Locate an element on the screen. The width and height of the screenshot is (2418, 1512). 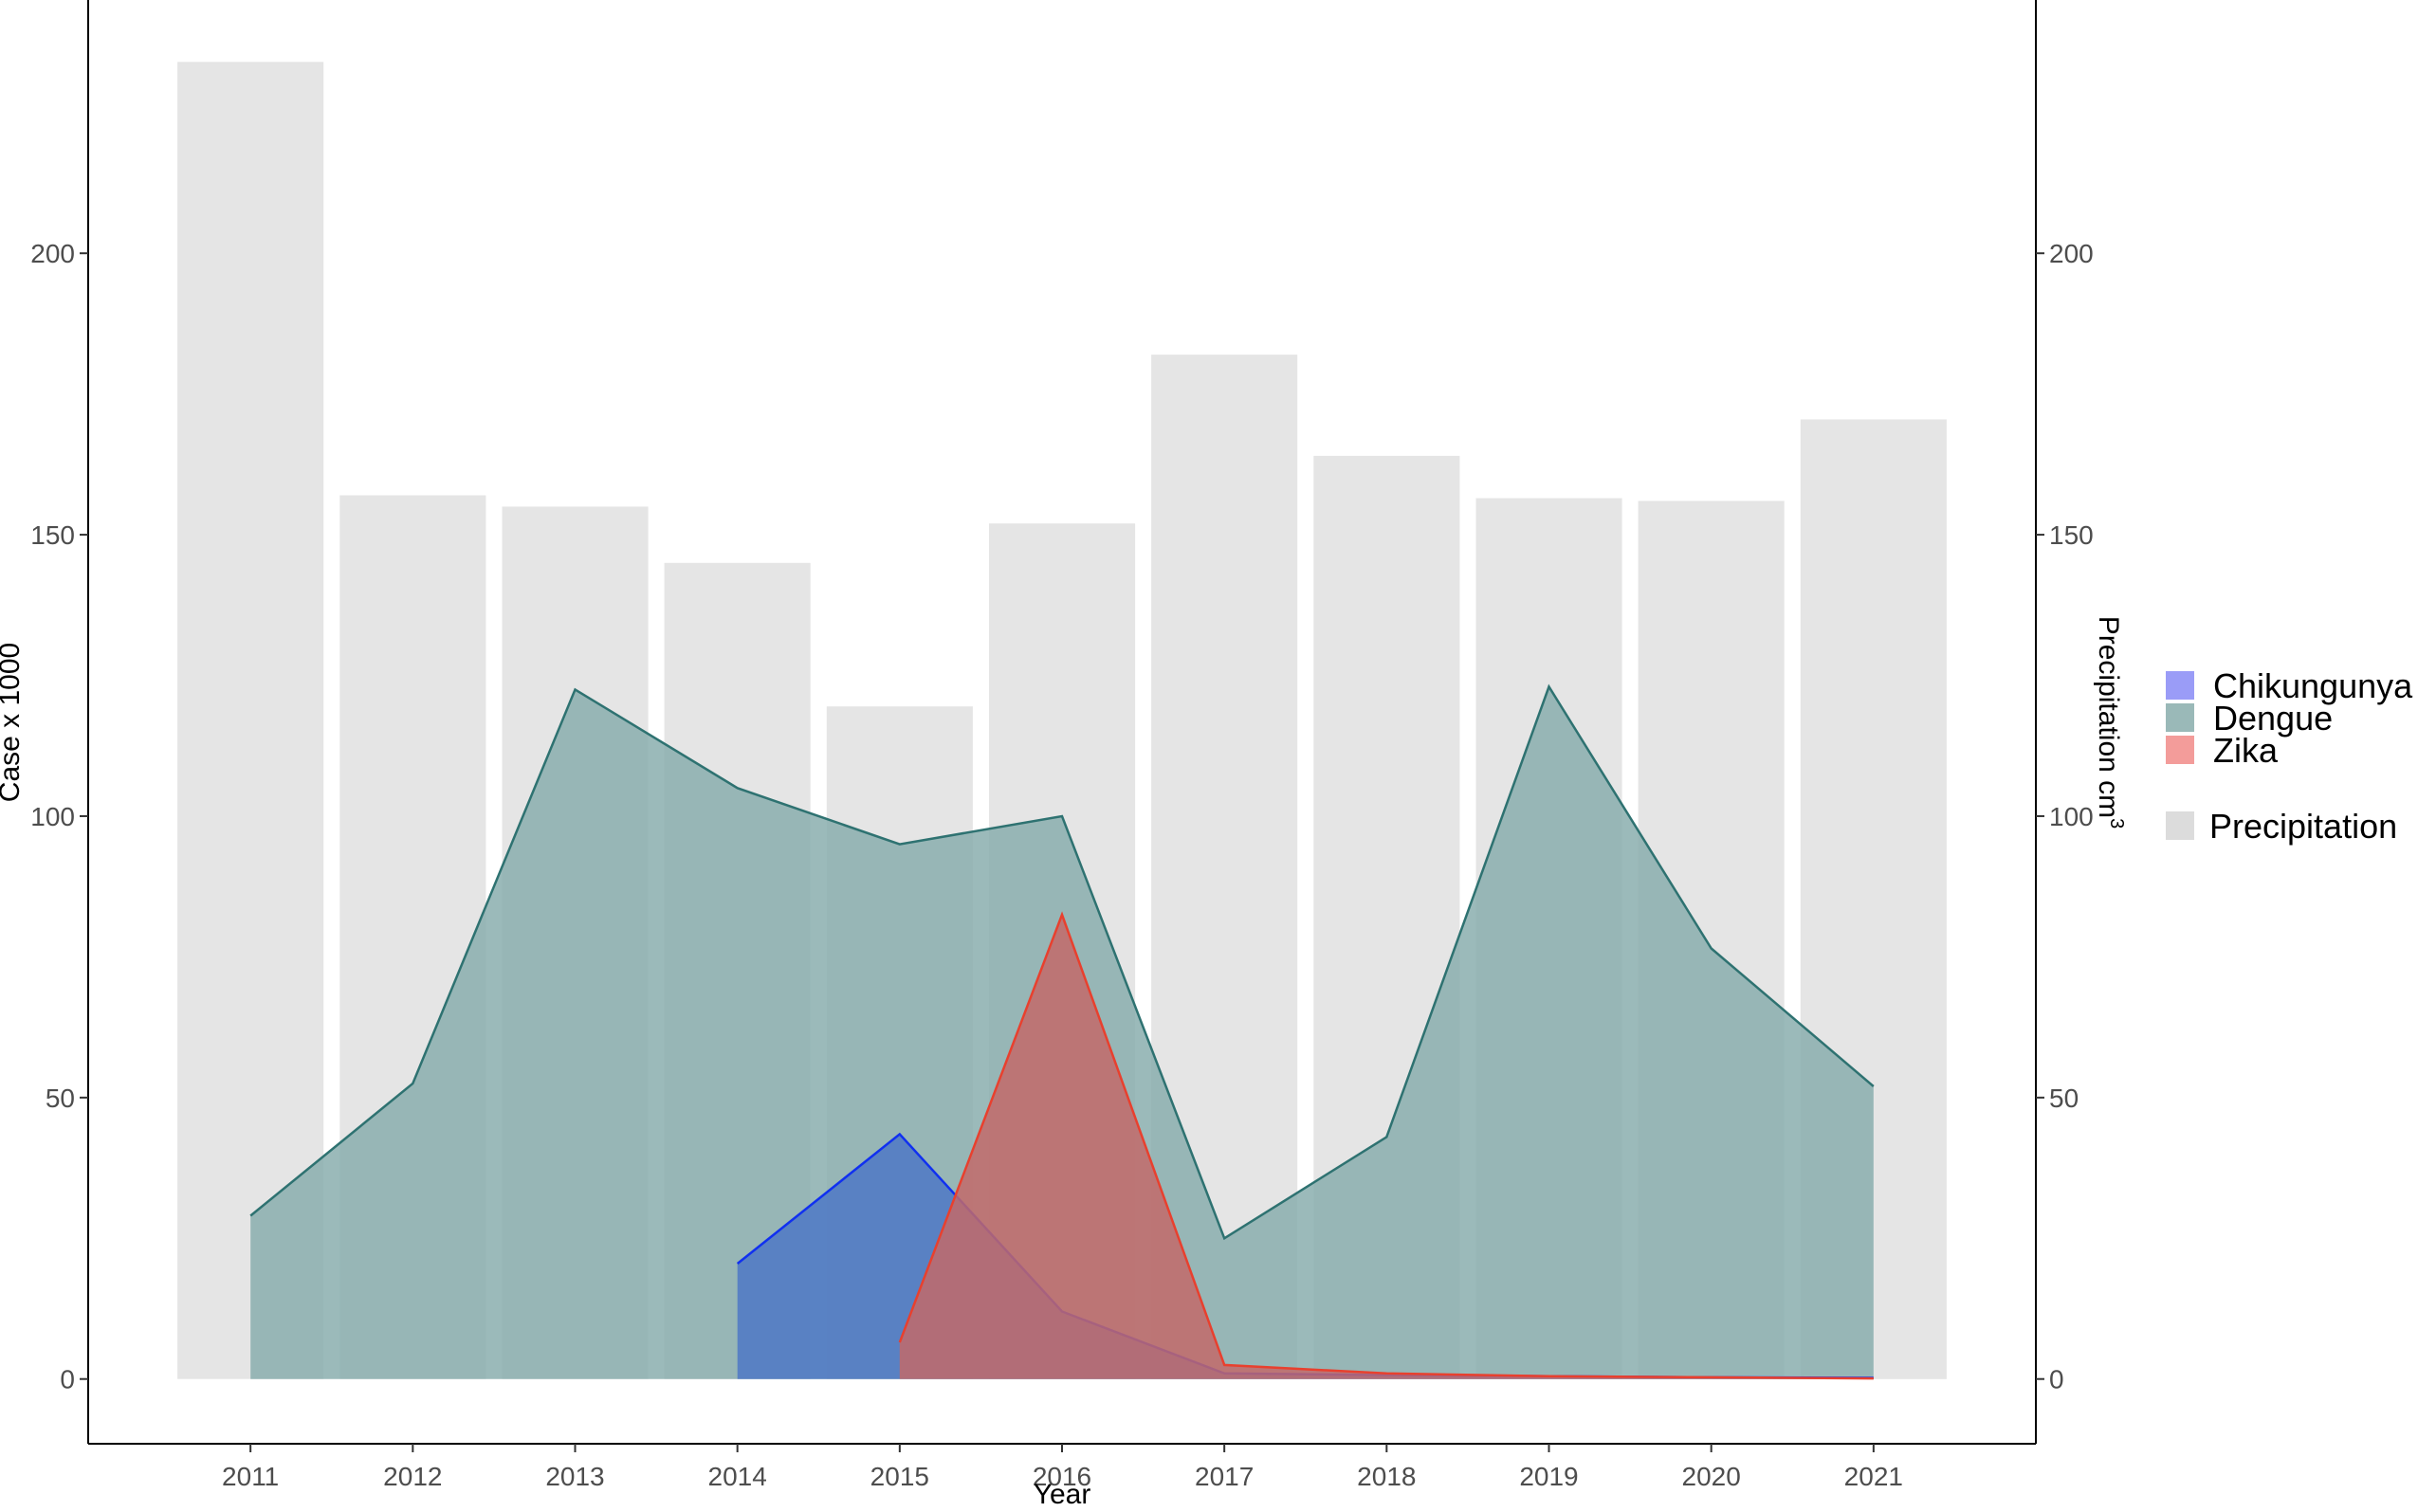
y-tick-label-left: 200 is located at coordinates (52, 254).